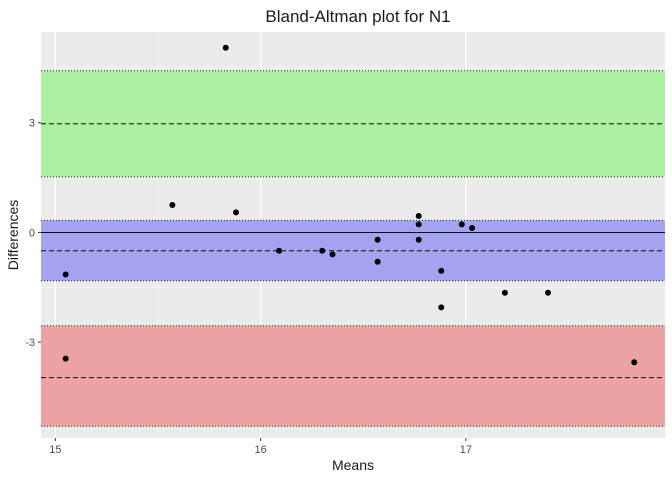 This screenshot has width=672, height=480. I want to click on x-axis-ticks: 15 16 17, so click(260, 447).